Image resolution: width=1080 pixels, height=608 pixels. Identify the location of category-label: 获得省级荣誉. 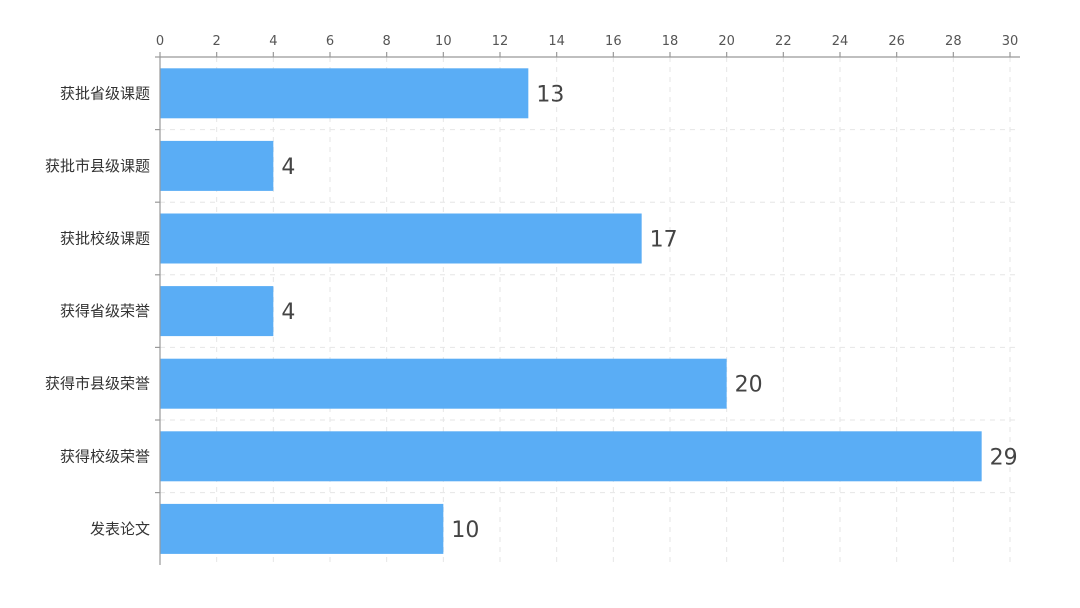
(105, 311).